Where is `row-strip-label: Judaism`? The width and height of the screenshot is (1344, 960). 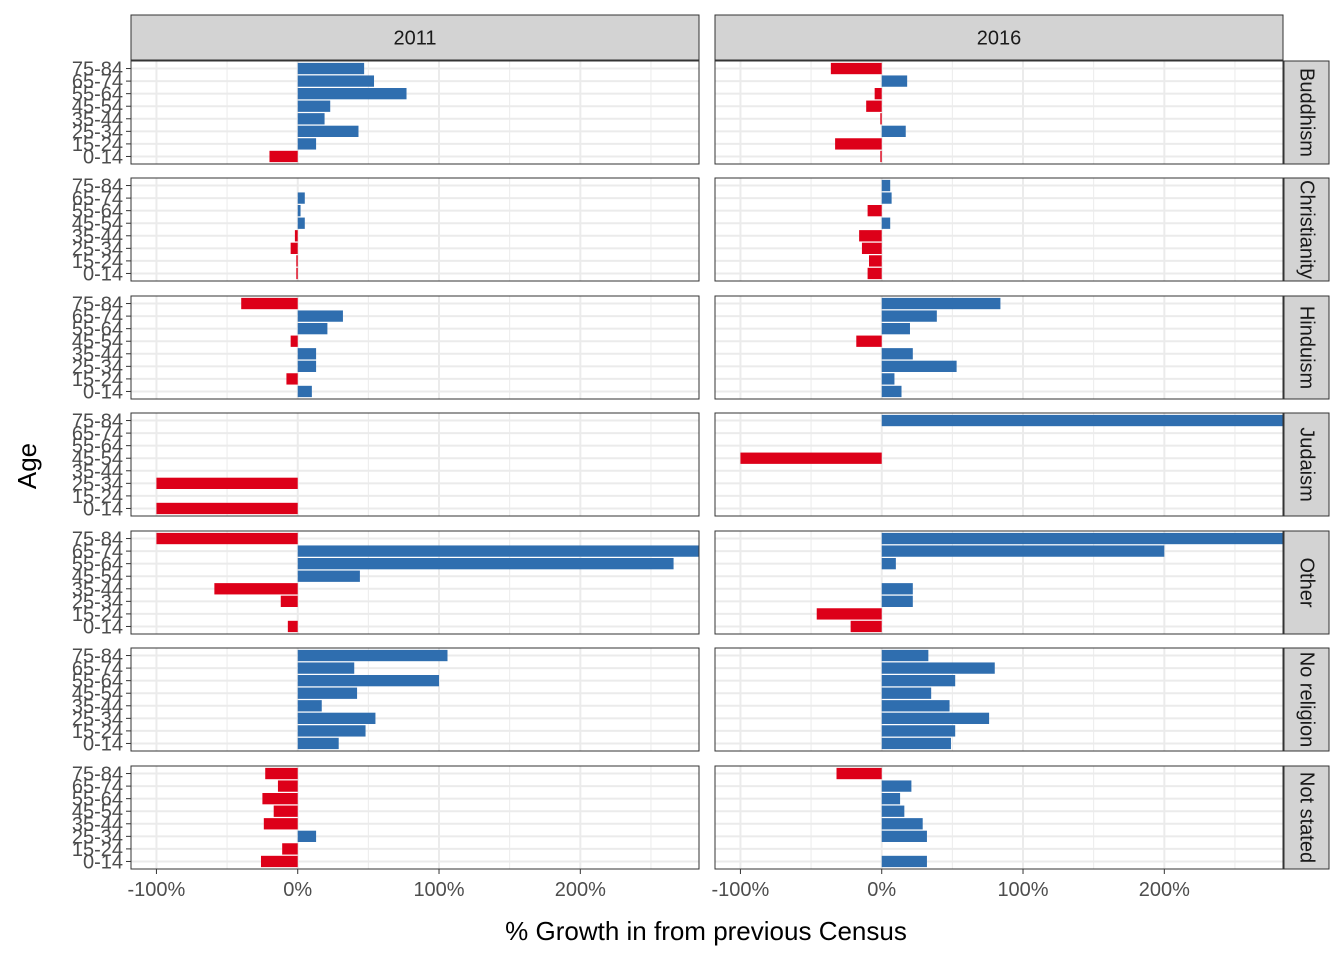 row-strip-label: Judaism is located at coordinates (1307, 464).